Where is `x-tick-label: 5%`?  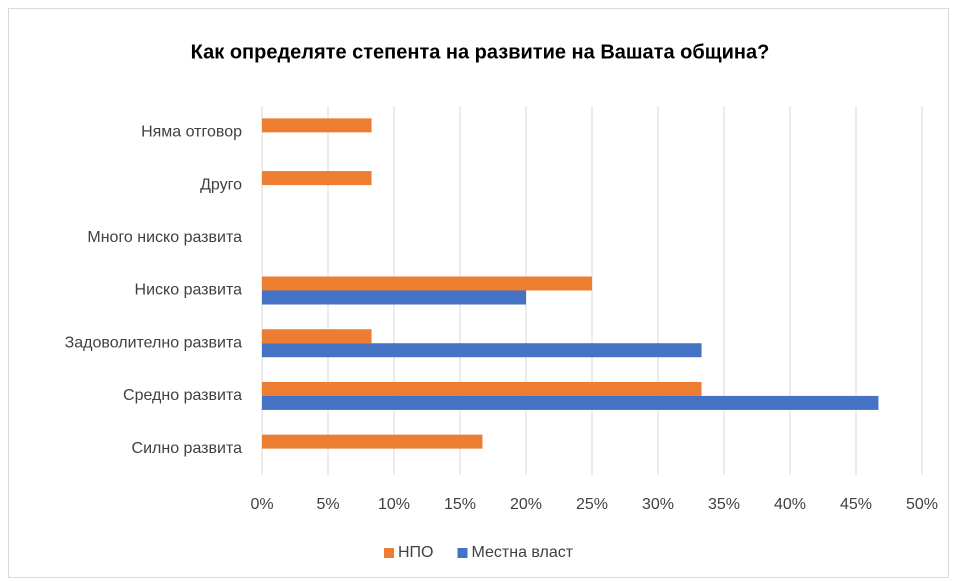 x-tick-label: 5% is located at coordinates (327, 504).